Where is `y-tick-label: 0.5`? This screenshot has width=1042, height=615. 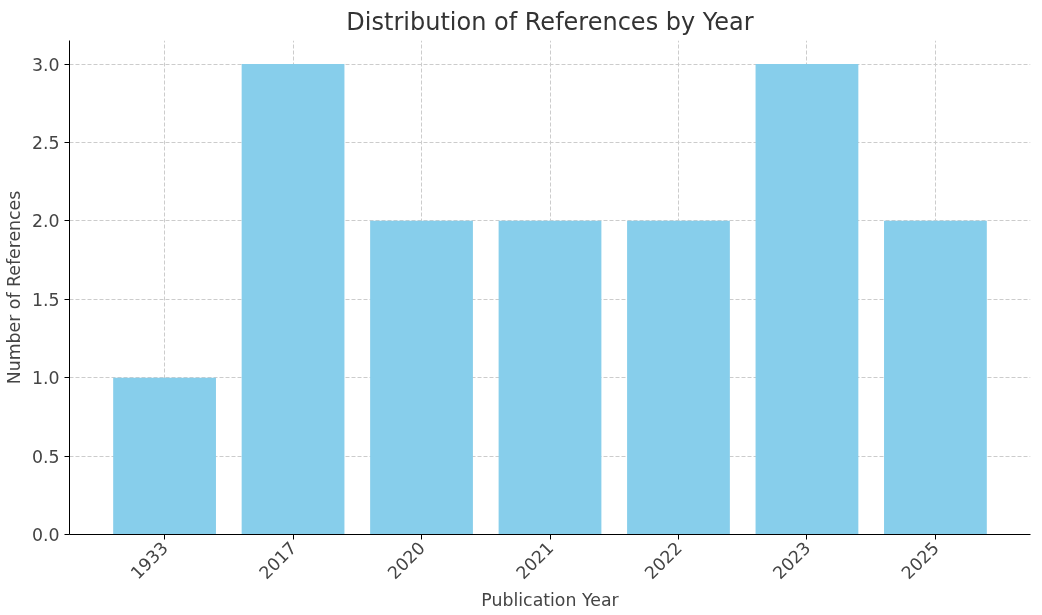 y-tick-label: 0.5 is located at coordinates (45, 456).